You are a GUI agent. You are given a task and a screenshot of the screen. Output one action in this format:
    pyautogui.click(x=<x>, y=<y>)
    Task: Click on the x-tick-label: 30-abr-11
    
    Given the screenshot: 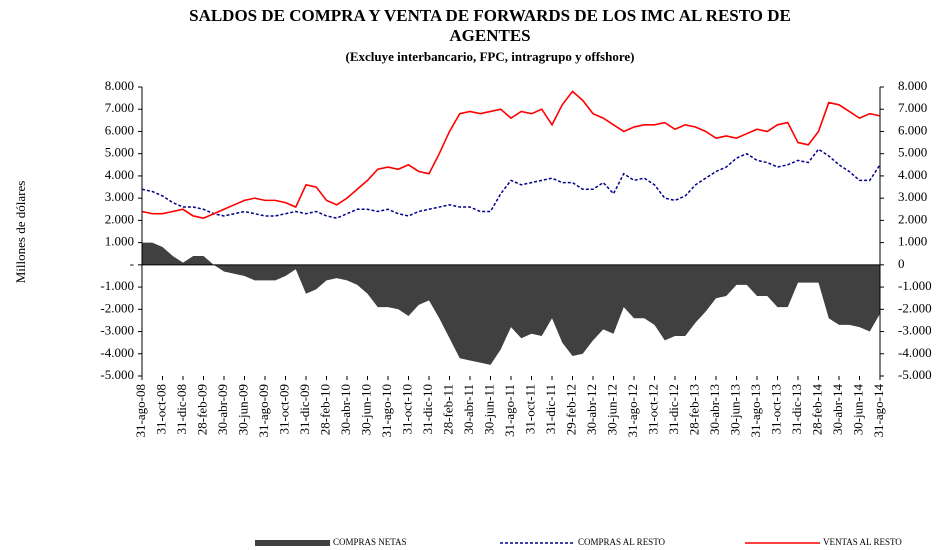 What is the action you would take?
    pyautogui.click(x=468, y=409)
    